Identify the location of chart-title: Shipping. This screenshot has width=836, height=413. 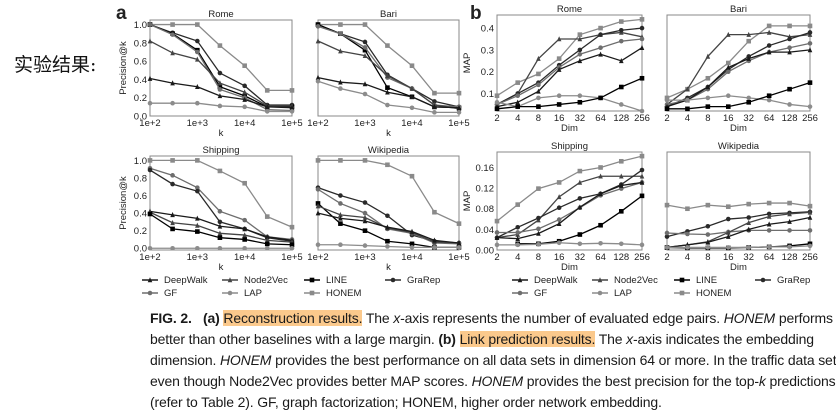
(569, 146).